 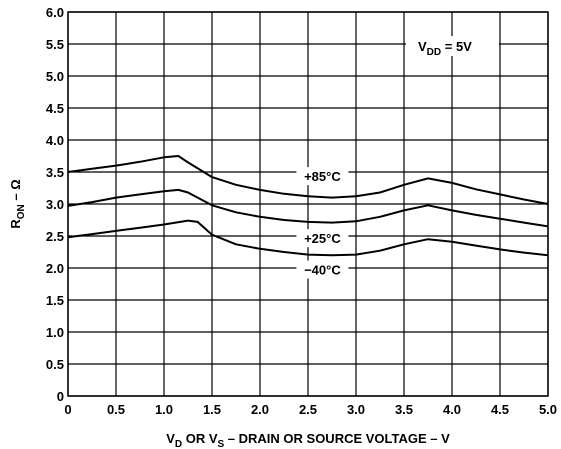 What do you see at coordinates (55, 332) in the screenshot?
I see `y-tick-label: 1.0` at bounding box center [55, 332].